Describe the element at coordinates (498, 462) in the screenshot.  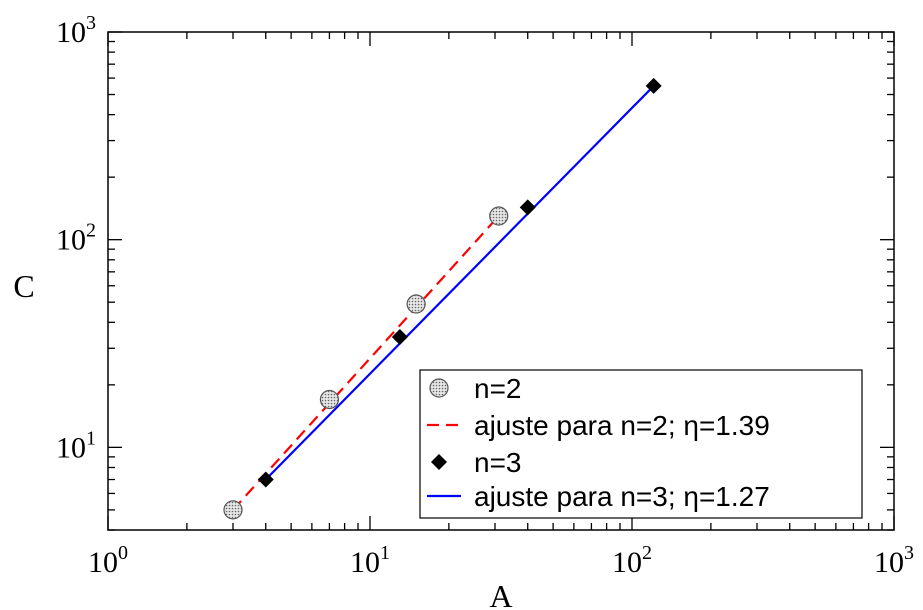
I see `legend-label: n=3` at that location.